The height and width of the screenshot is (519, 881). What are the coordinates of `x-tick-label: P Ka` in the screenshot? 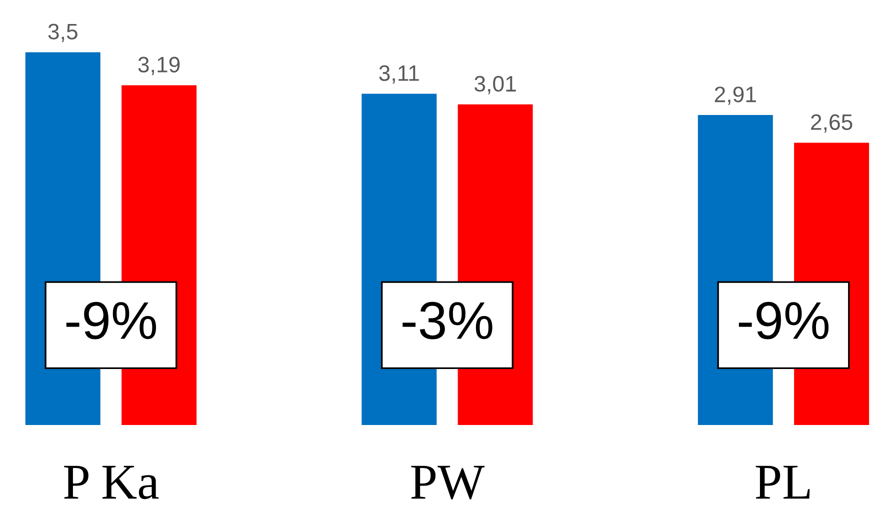 It's located at (111, 483).